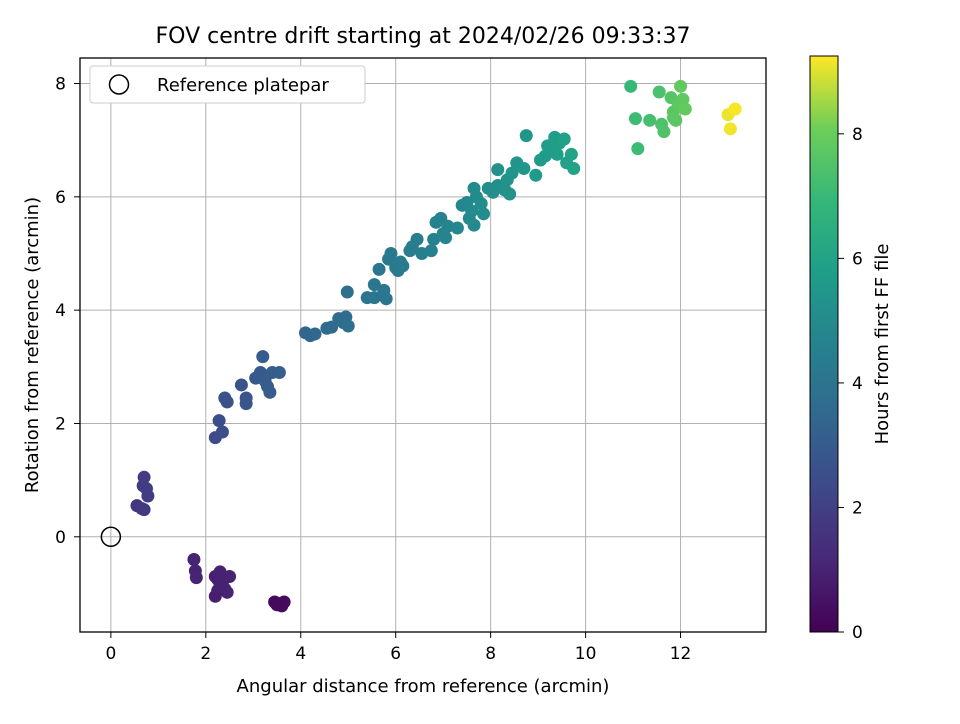 This screenshot has width=960, height=724. I want to click on x-tick-label: 2, so click(205, 654).